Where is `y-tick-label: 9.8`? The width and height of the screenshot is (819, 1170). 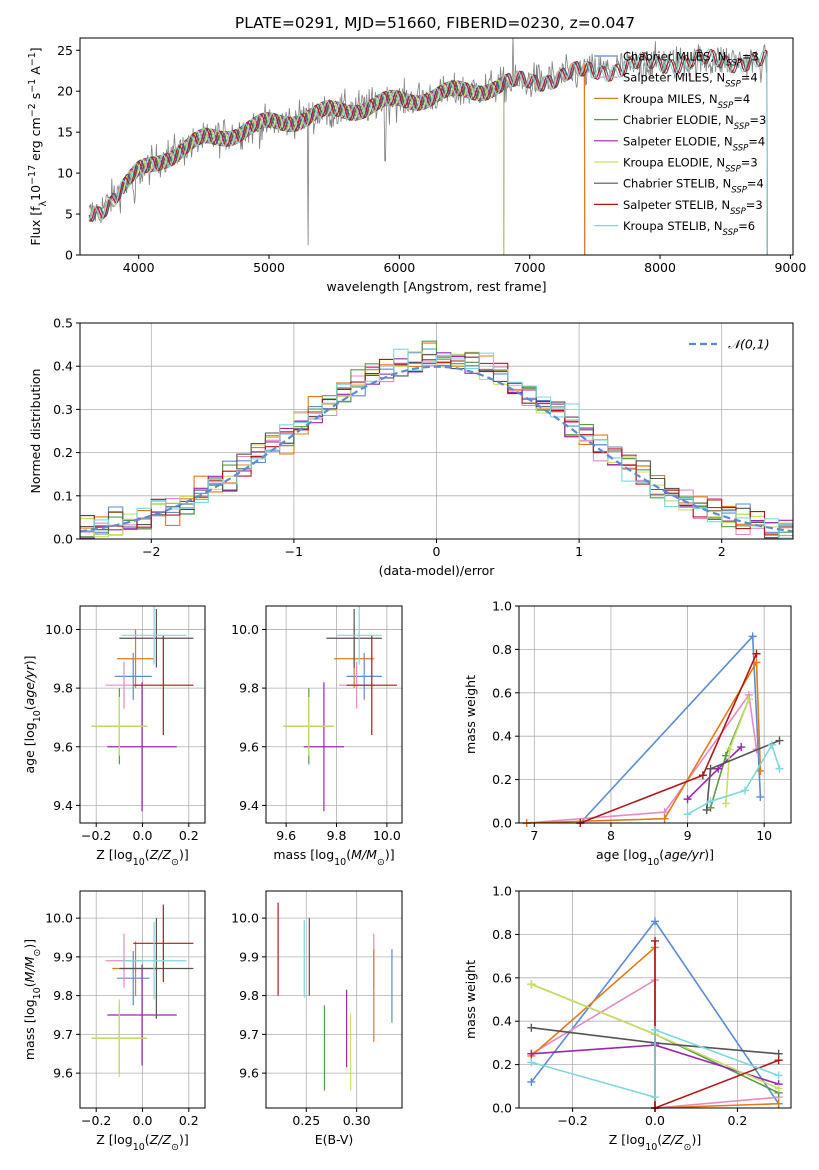 y-tick-label: 9.8 is located at coordinates (63, 995).